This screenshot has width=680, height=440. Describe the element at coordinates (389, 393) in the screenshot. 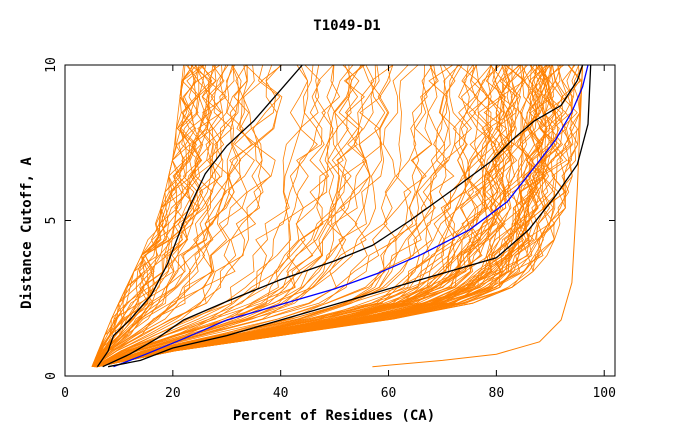

I see `x-tick-label: 60` at that location.